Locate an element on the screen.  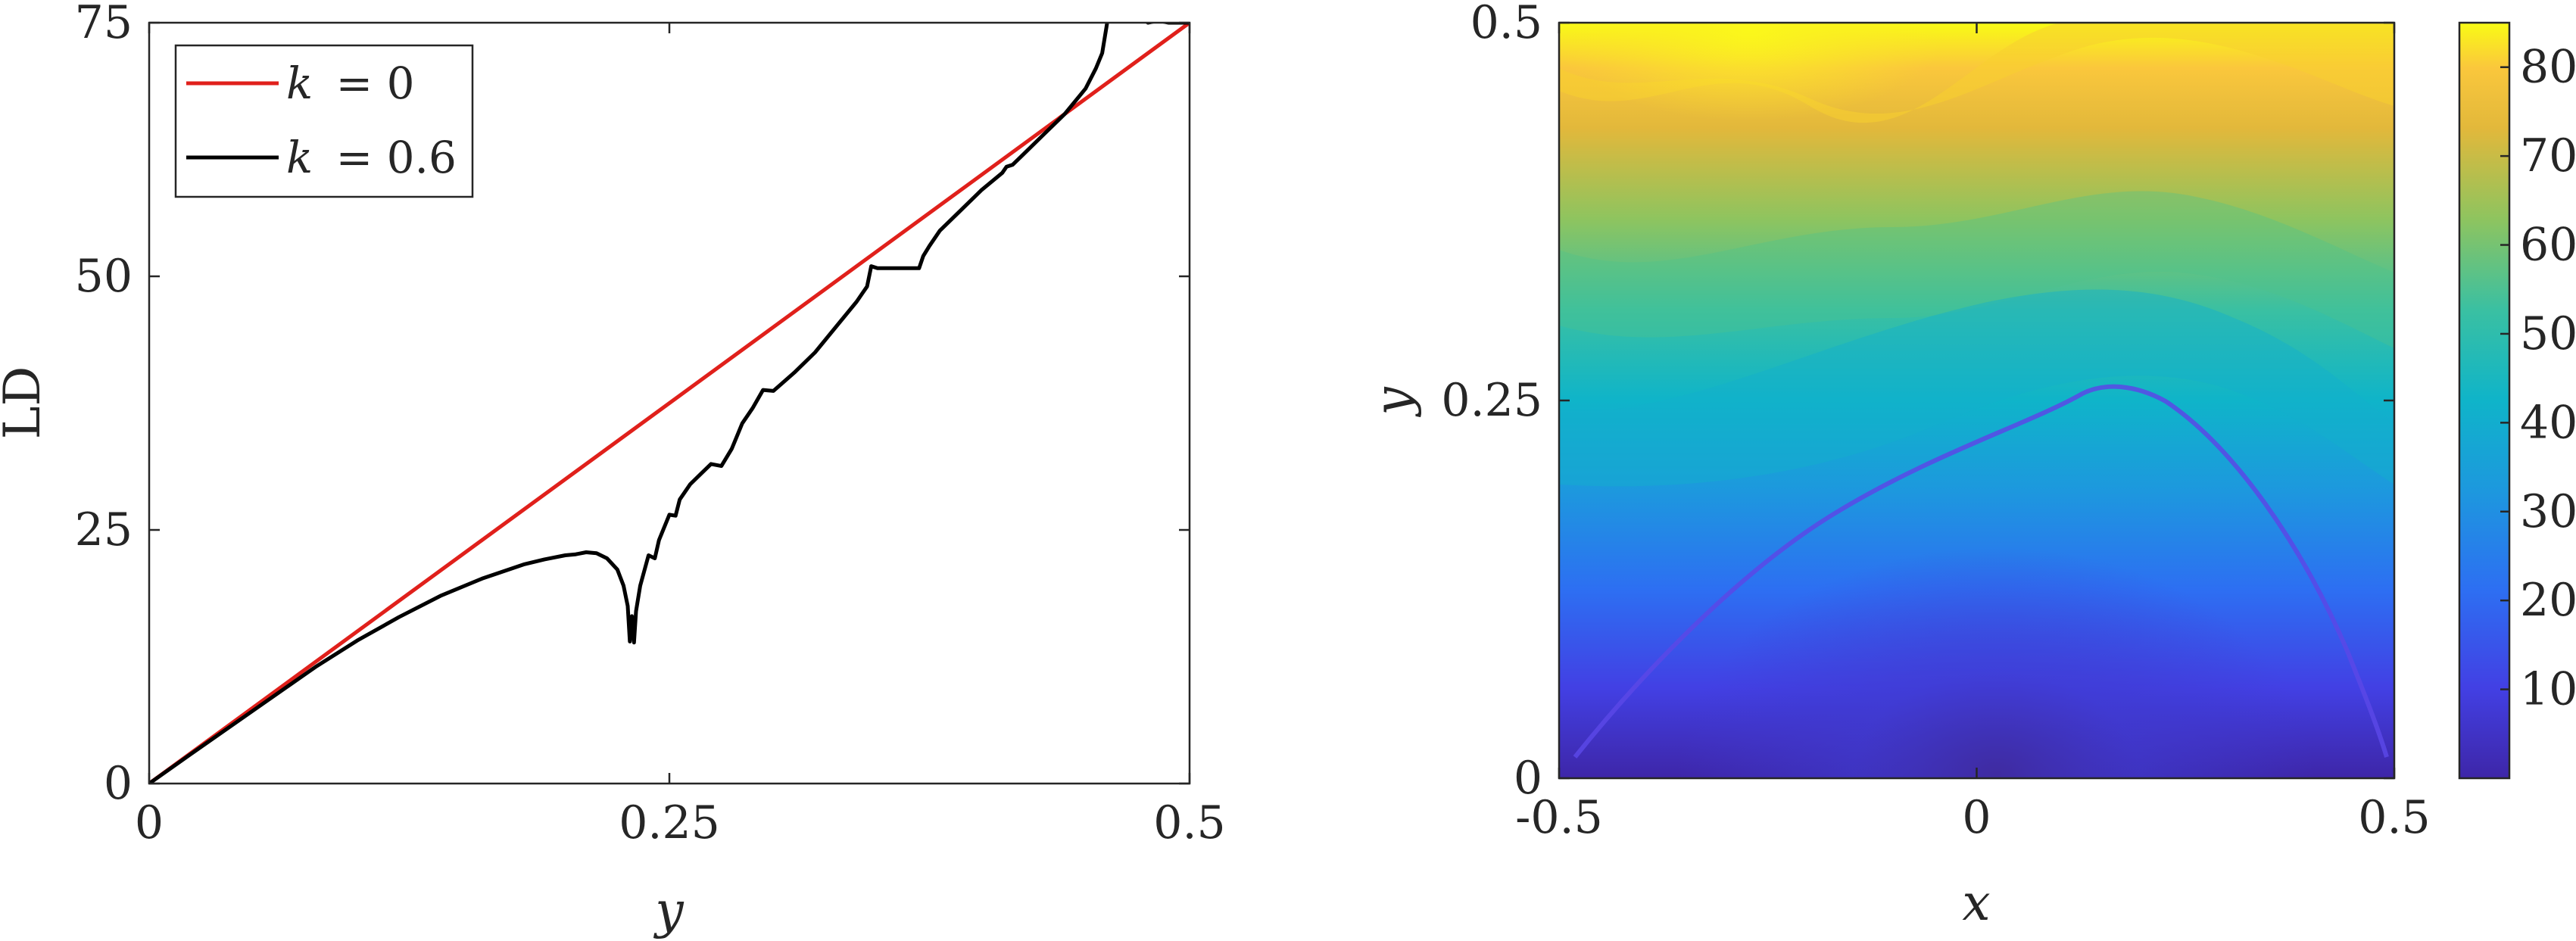
colorbar-gradient is located at coordinates (2484, 400).